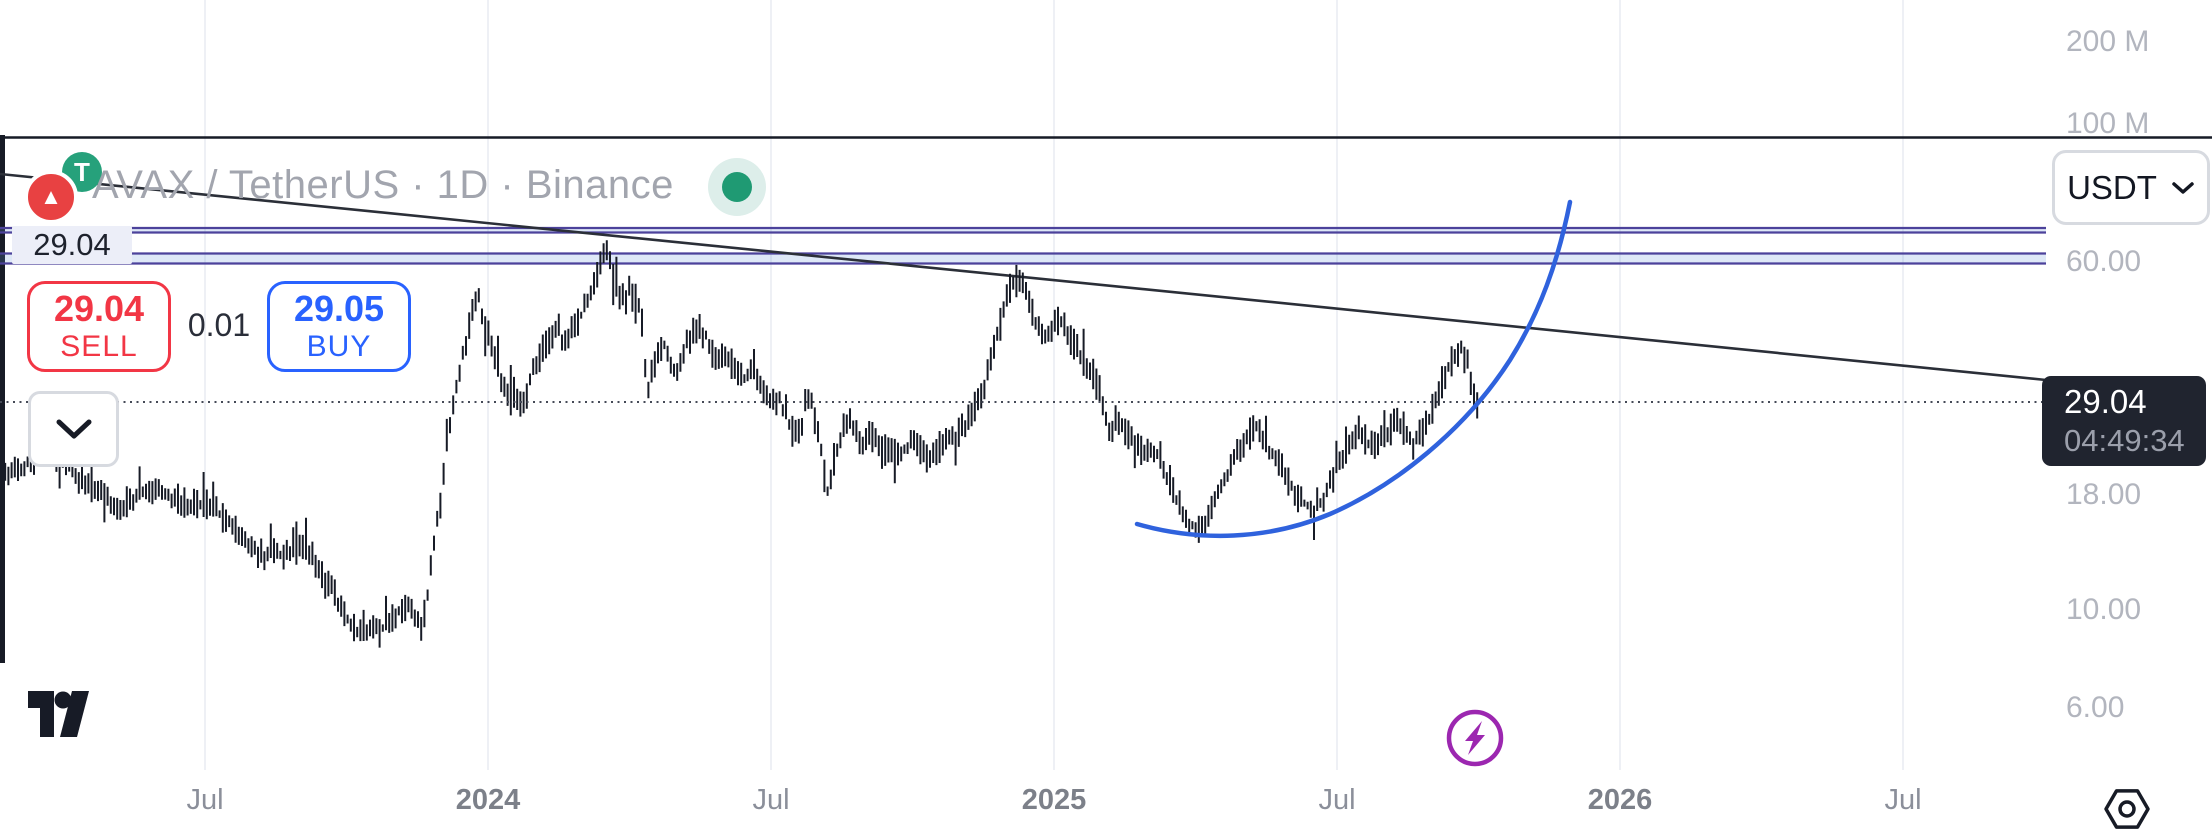  I want to click on buy-button: 29.05 BUY, so click(339, 326).